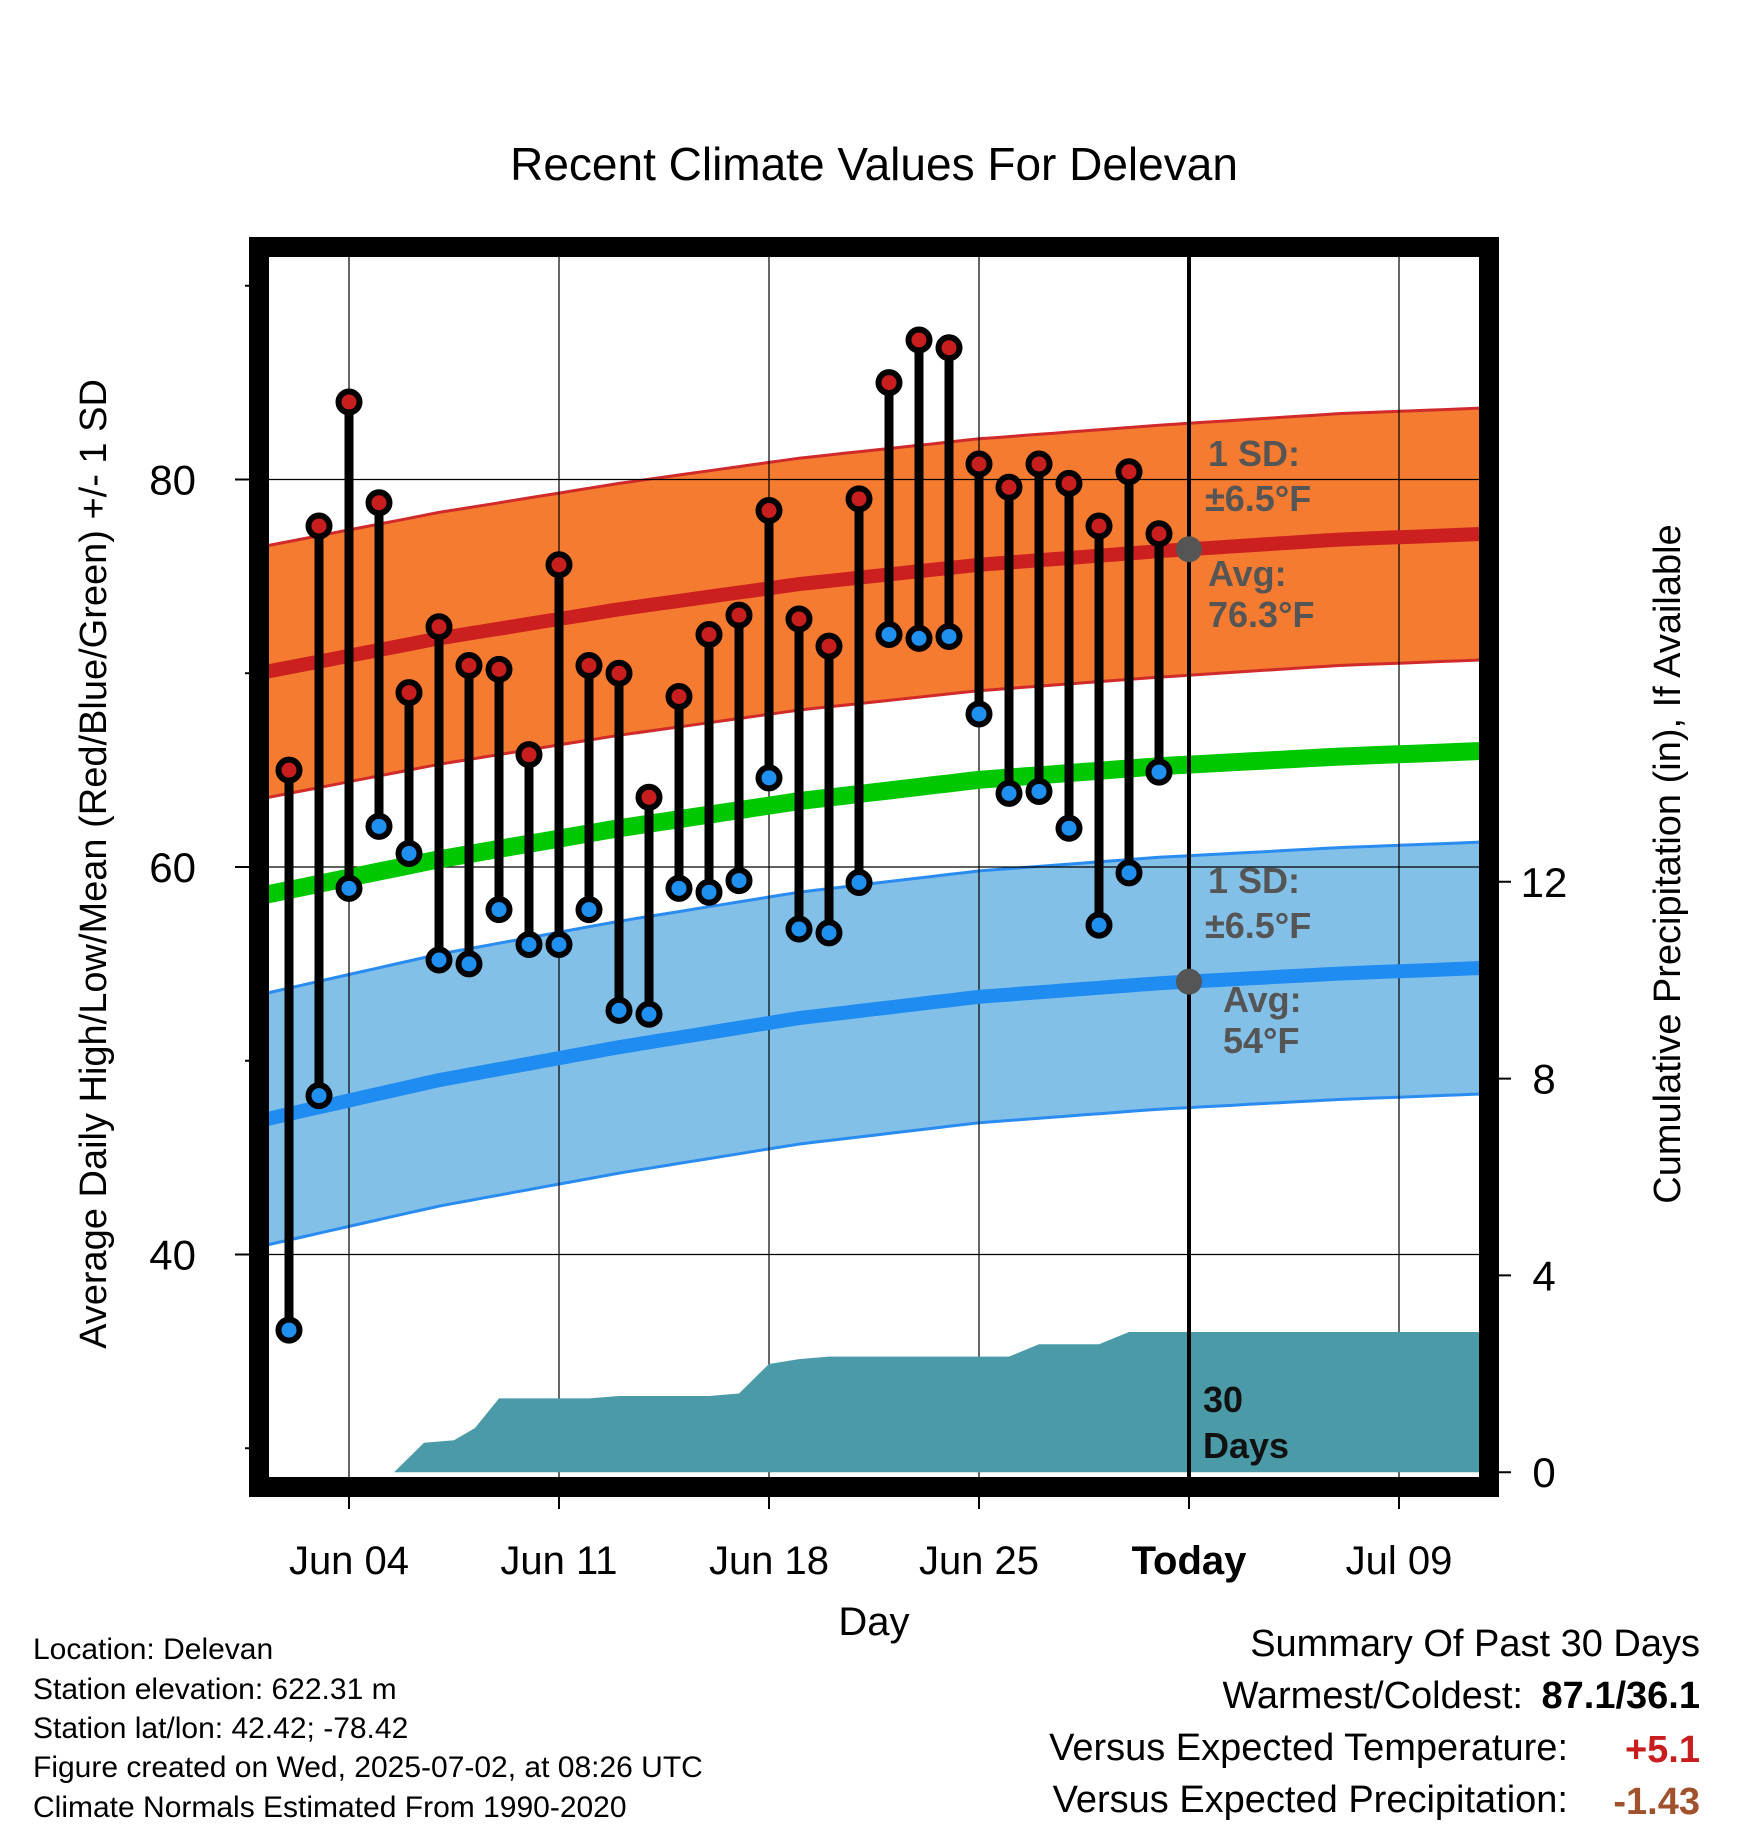 The width and height of the screenshot is (1748, 1828). What do you see at coordinates (1372, 1696) in the screenshot?
I see `warm-cold-label: Warmest/Coldest:` at bounding box center [1372, 1696].